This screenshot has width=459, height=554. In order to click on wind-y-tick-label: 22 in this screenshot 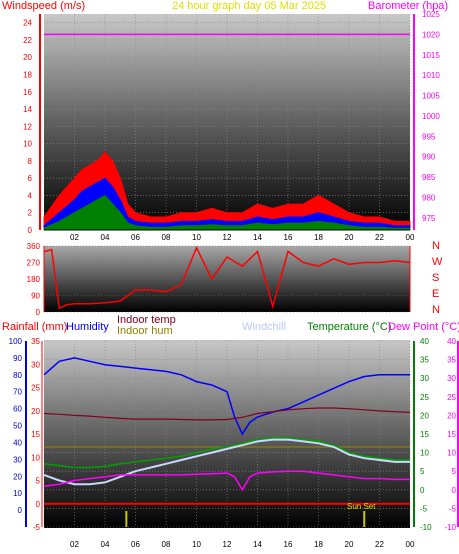, I will do `click(27, 40)`.